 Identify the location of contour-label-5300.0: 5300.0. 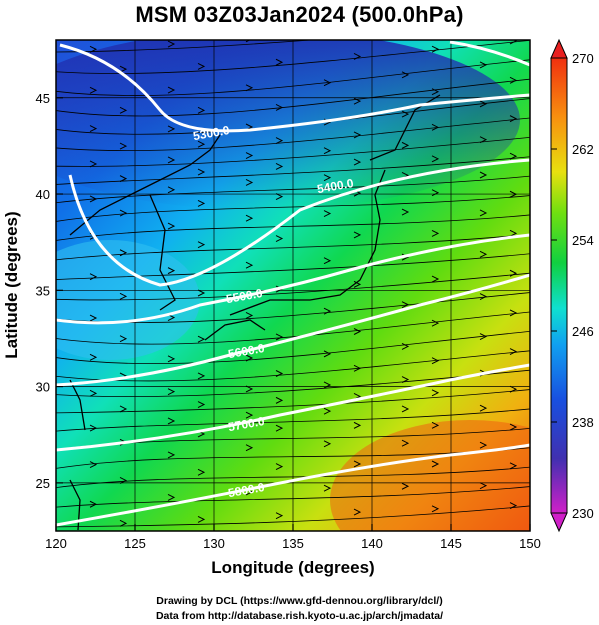
(211, 133).